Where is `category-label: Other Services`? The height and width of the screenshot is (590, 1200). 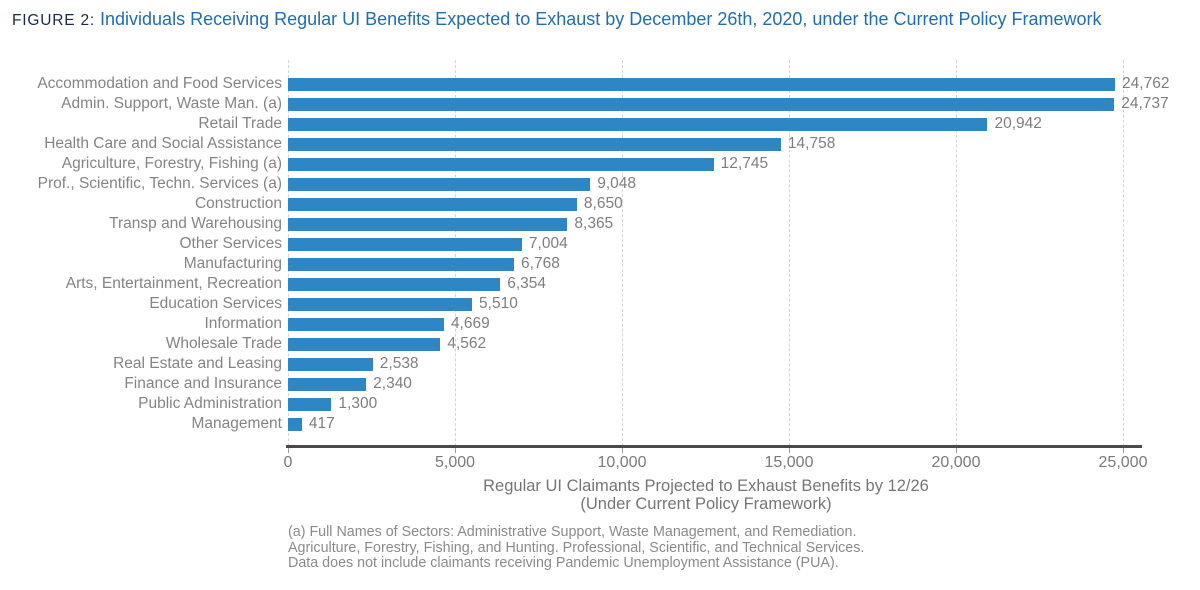
category-label: Other Services is located at coordinates (230, 243).